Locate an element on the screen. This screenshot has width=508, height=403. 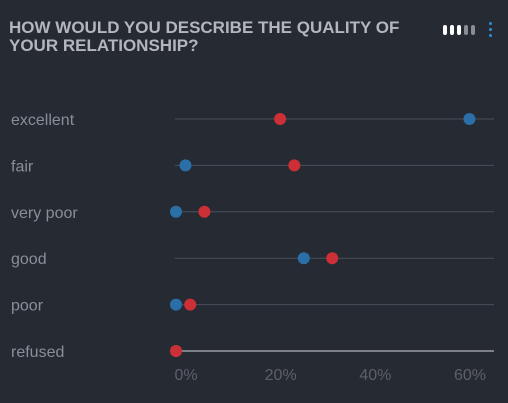
x-tick-label: 60% is located at coordinates (470, 375).